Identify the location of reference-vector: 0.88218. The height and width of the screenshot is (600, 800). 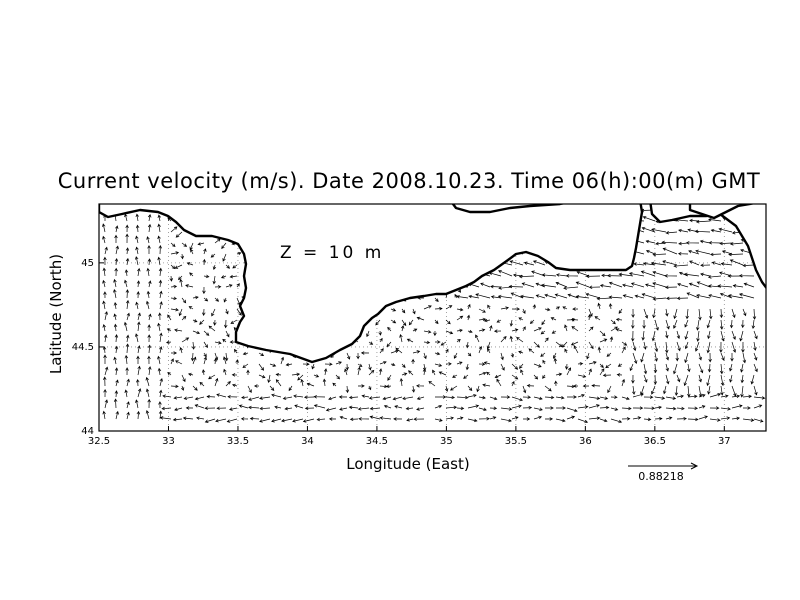
(663, 472).